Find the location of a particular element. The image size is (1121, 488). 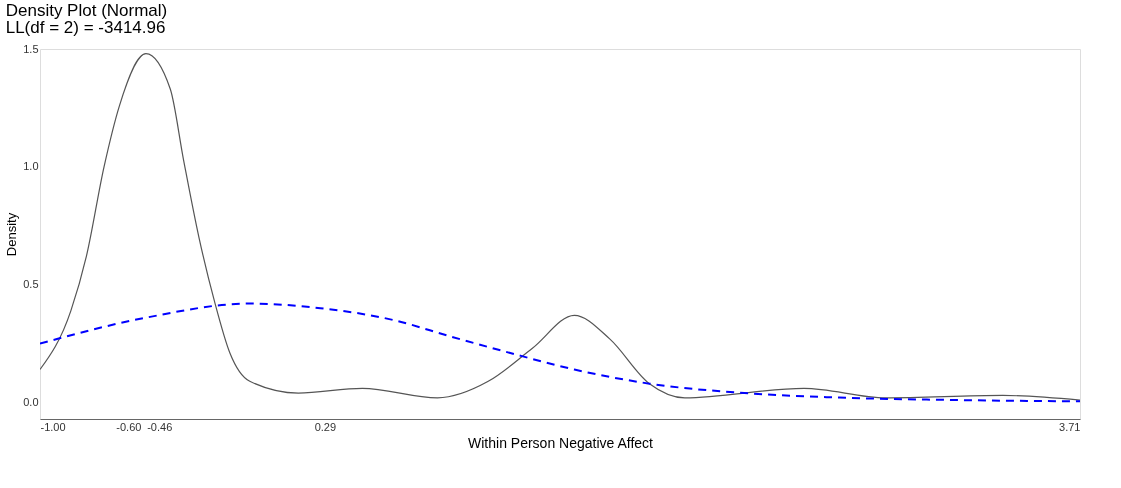

x-tick-label: -0.60 is located at coordinates (129, 426).